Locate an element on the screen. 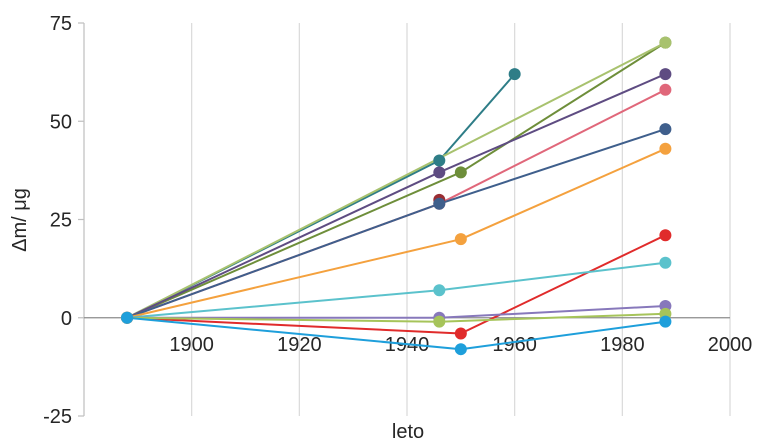  x-tick-label: 1920 is located at coordinates (299, 345).